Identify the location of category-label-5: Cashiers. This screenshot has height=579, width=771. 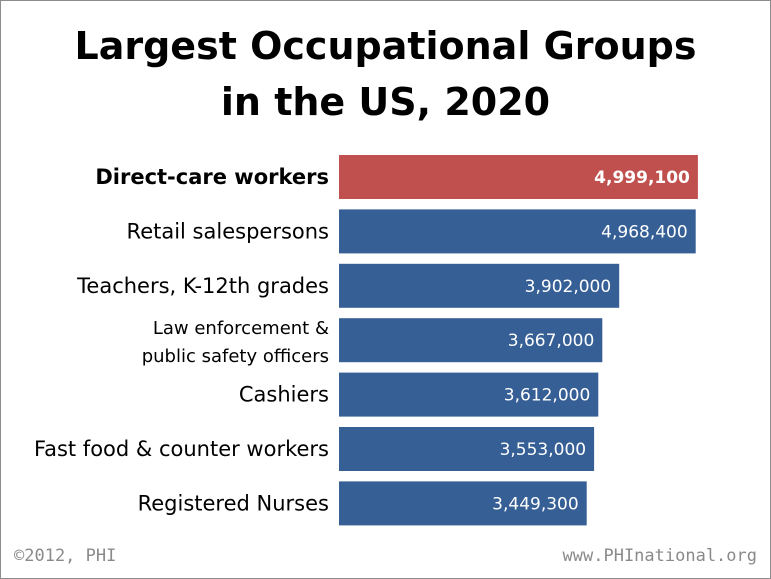
(284, 395).